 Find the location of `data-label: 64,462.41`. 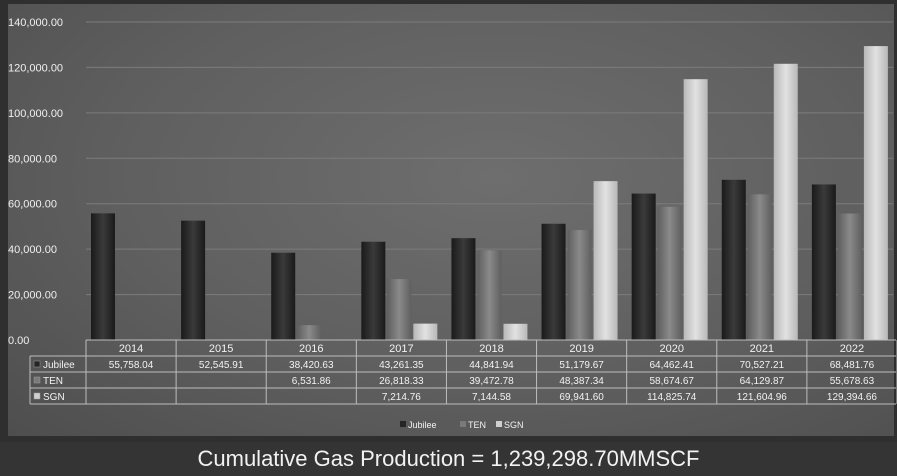

data-label: 64,462.41 is located at coordinates (671, 365).